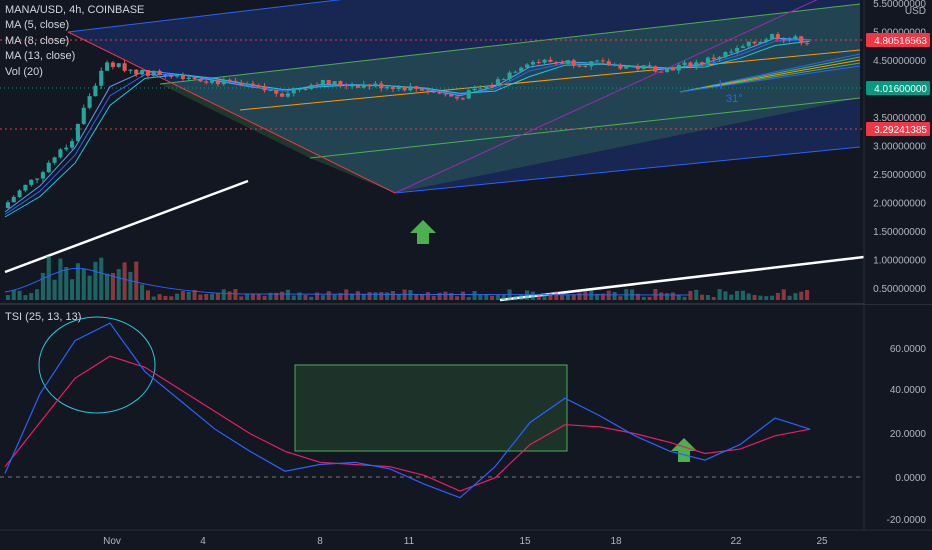 The width and height of the screenshot is (932, 550). I want to click on tsi-legend: TSI (25, 13, 13), so click(43, 317).